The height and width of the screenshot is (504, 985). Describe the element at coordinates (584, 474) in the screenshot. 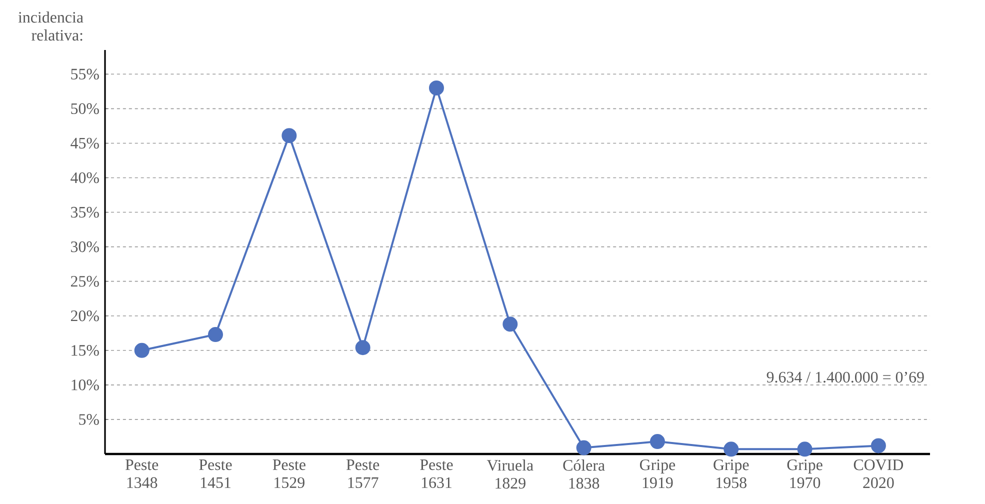

I see `x-tick-label: Cólera 1838` at that location.